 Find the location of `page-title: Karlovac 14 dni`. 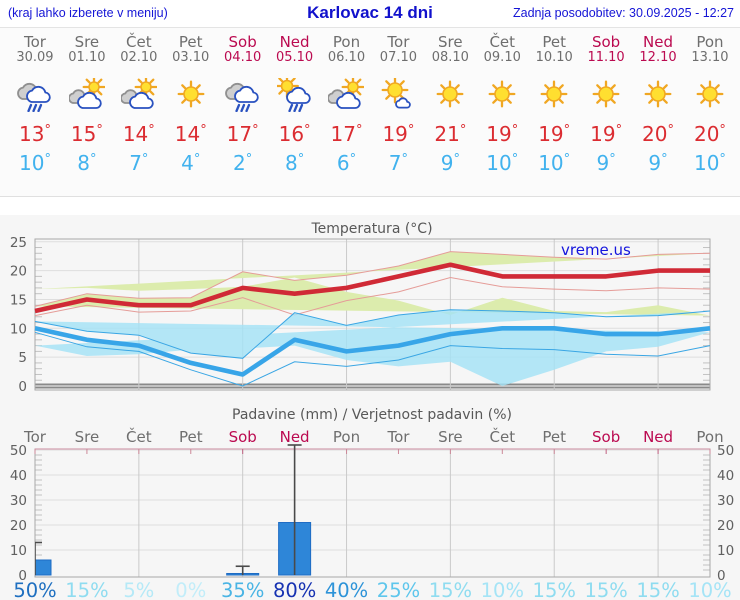

page-title: Karlovac 14 dni is located at coordinates (370, 12).